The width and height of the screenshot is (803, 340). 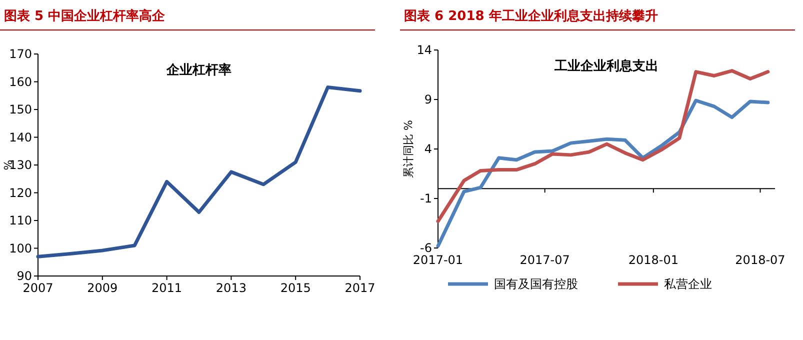 What do you see at coordinates (20, 221) in the screenshot?
I see `y-tick-label: 110` at bounding box center [20, 221].